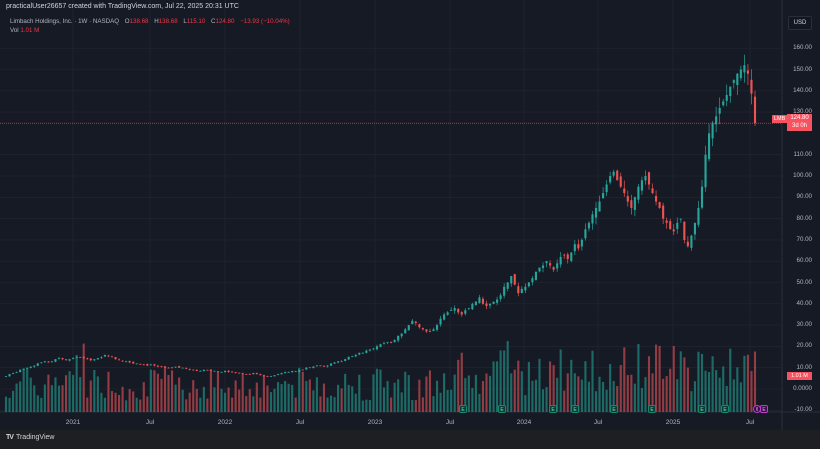 This screenshot has height=449, width=820. I want to click on price-tick: 40.00, so click(804, 303).